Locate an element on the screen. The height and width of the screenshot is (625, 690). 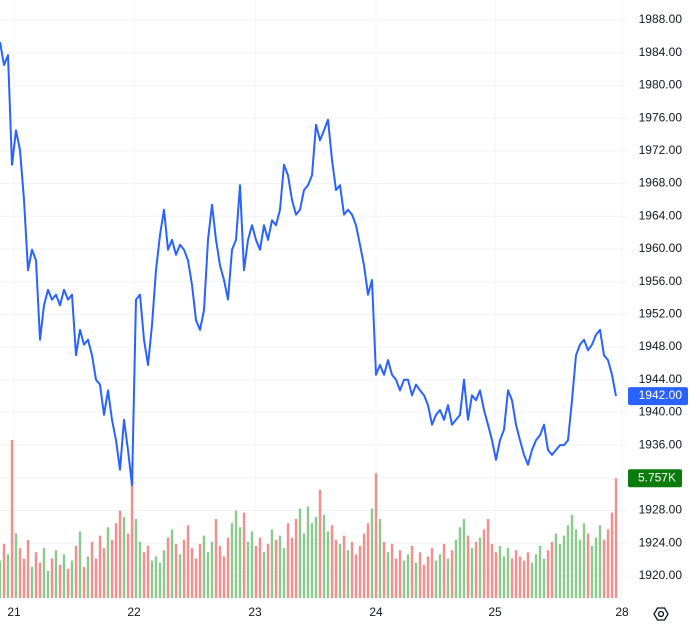
price-label: 1942.00 is located at coordinates (661, 395).